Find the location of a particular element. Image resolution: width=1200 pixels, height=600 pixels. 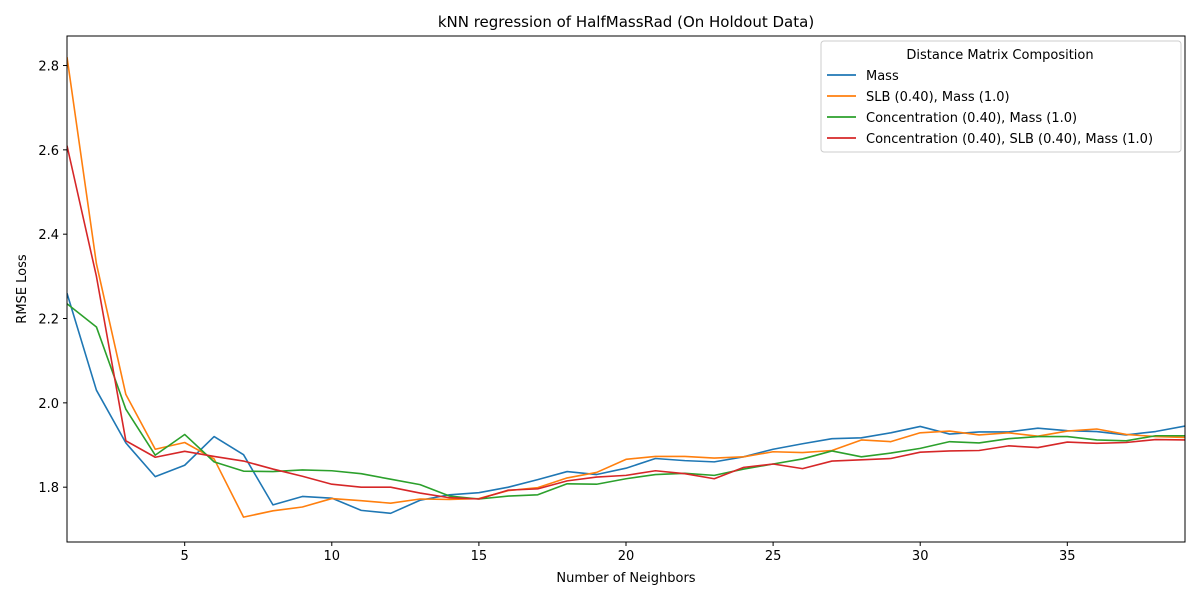

x-tick-label: 10 is located at coordinates (332, 556).